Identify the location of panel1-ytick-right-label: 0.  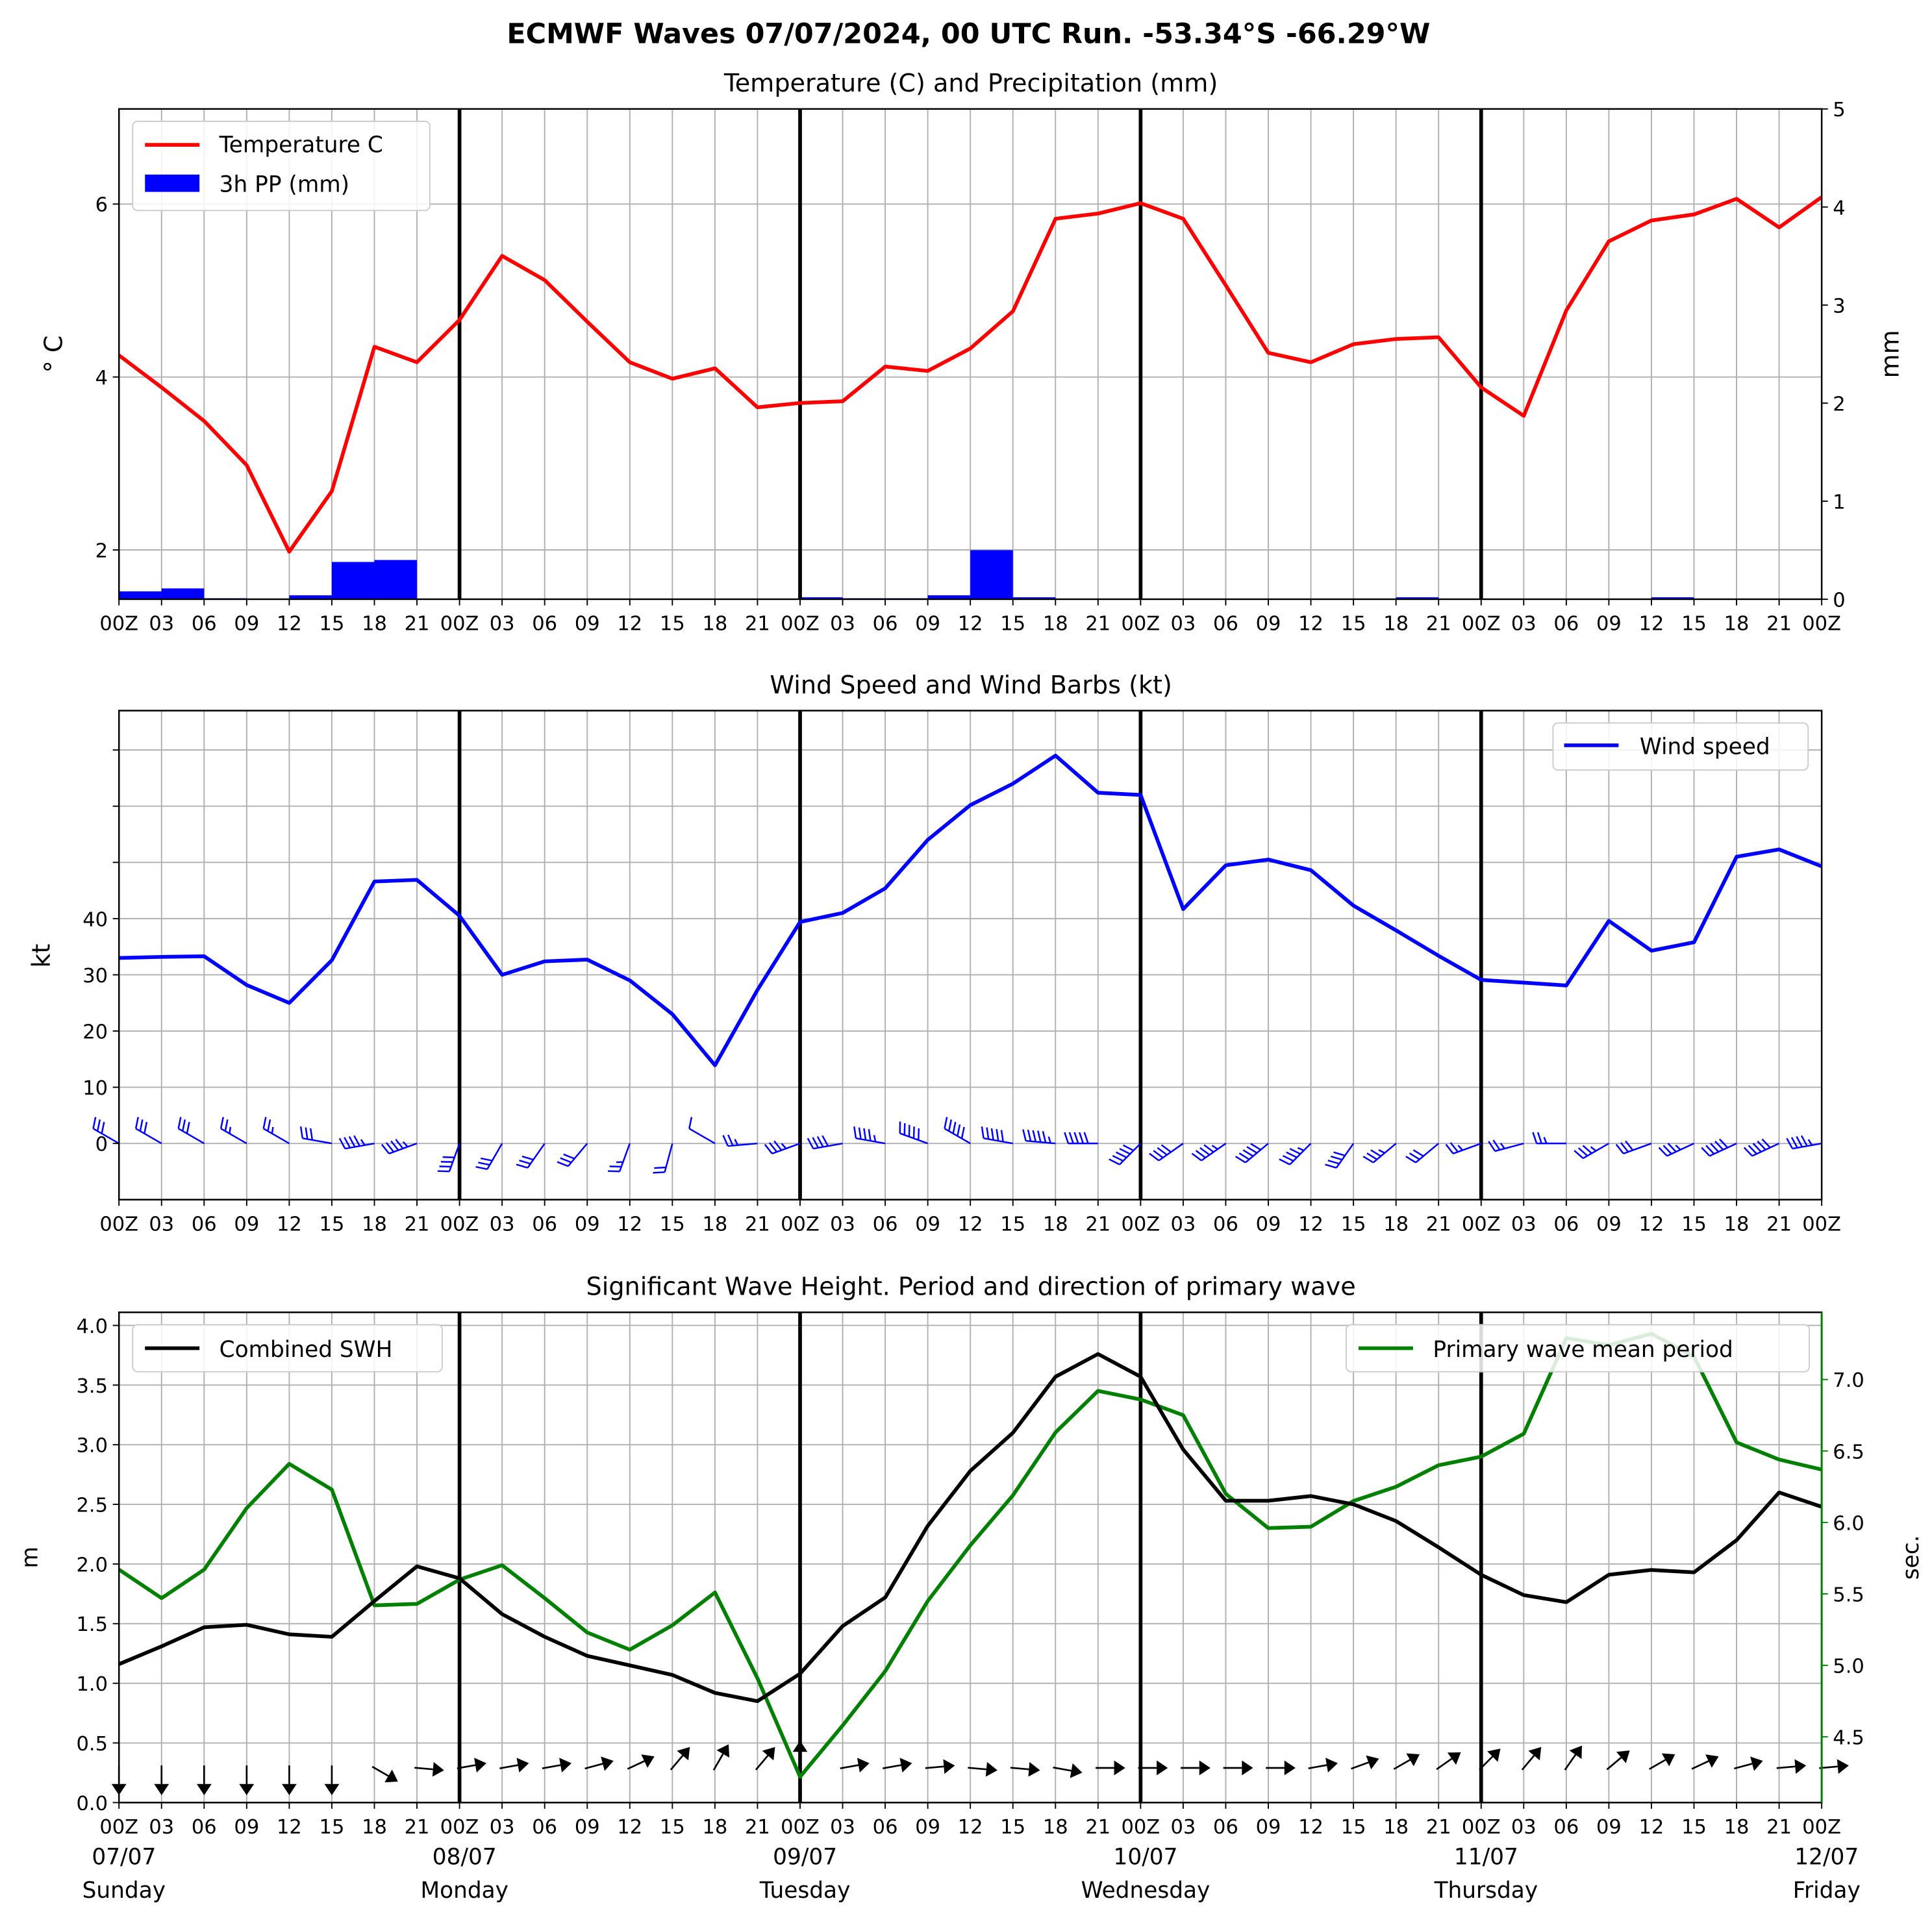
(1839, 600).